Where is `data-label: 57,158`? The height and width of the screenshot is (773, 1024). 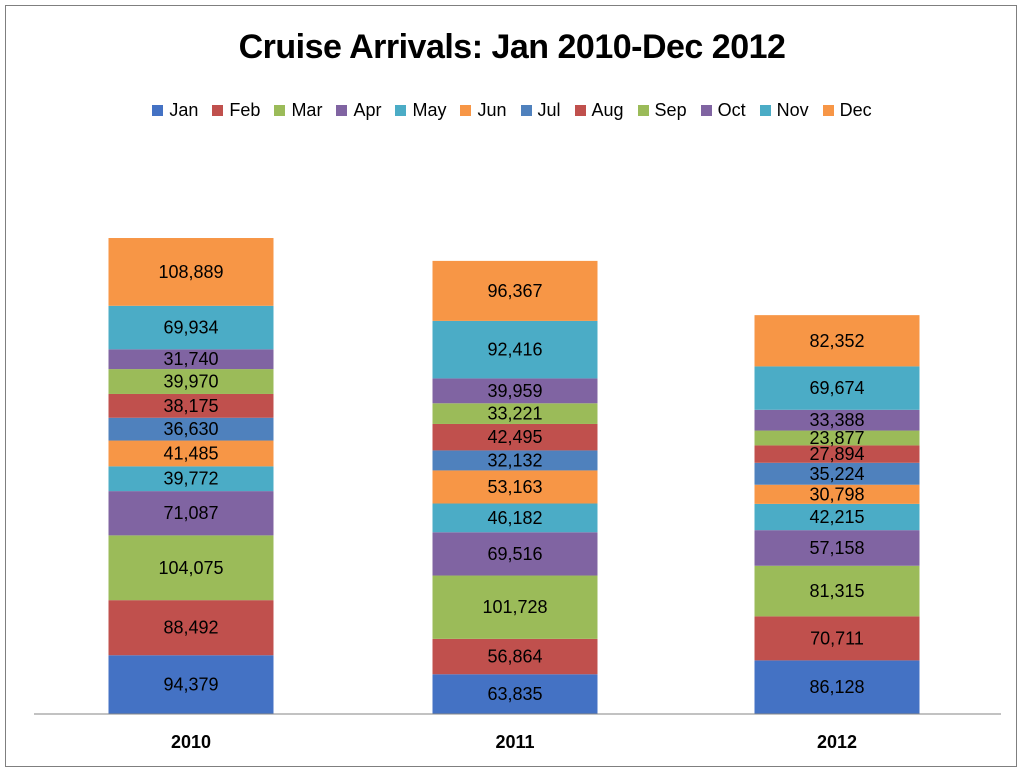
data-label: 57,158 is located at coordinates (836, 548).